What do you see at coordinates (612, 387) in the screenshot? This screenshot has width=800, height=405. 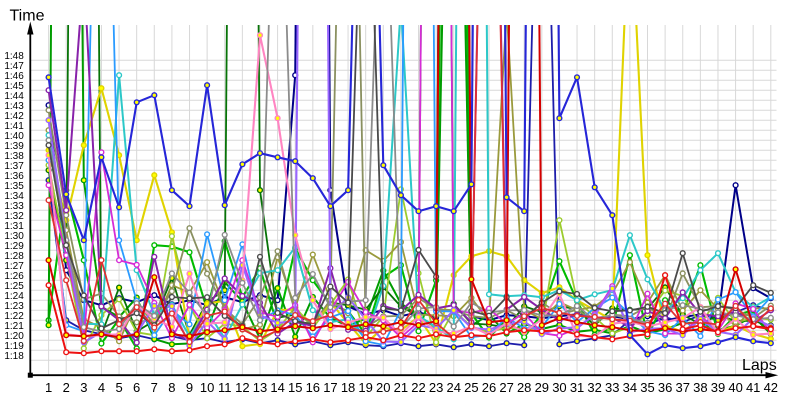 I see `svg-text: 33` at bounding box center [612, 387].